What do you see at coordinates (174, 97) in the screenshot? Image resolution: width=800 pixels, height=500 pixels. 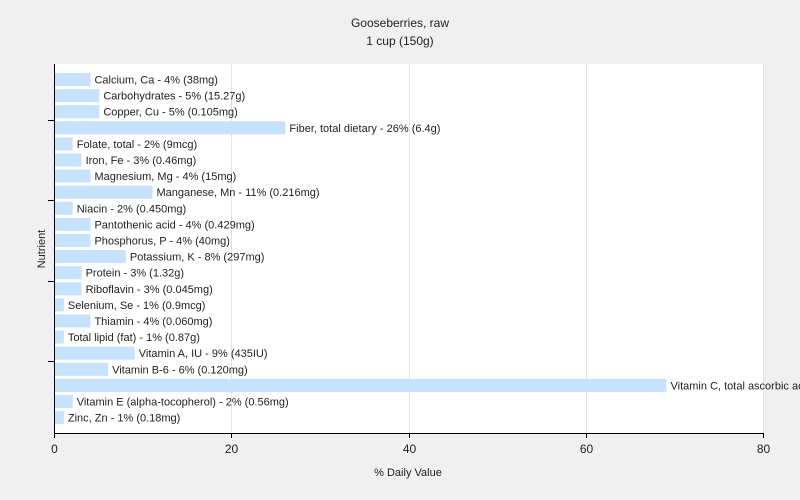 I see `bar-label: Carbohydrates - 5% (15.27g)` at bounding box center [174, 97].